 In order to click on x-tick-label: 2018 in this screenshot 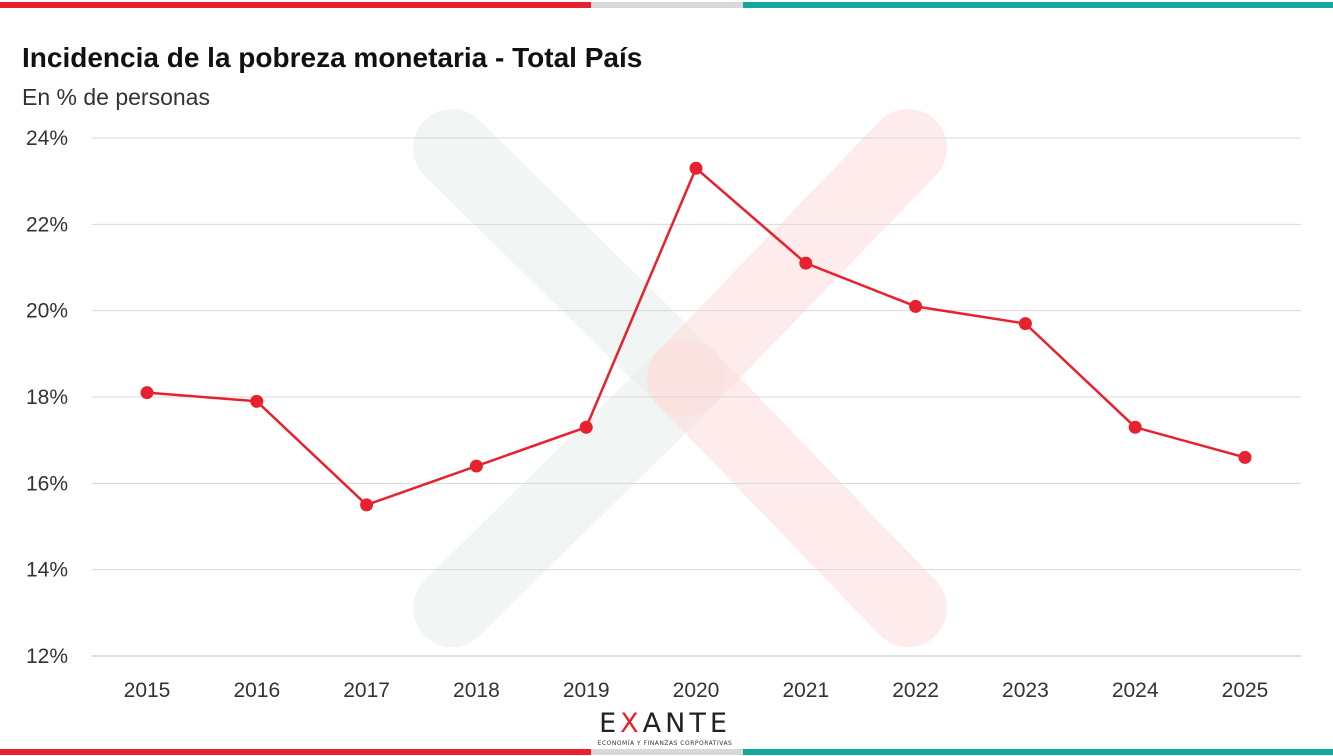, I will do `click(476, 690)`.